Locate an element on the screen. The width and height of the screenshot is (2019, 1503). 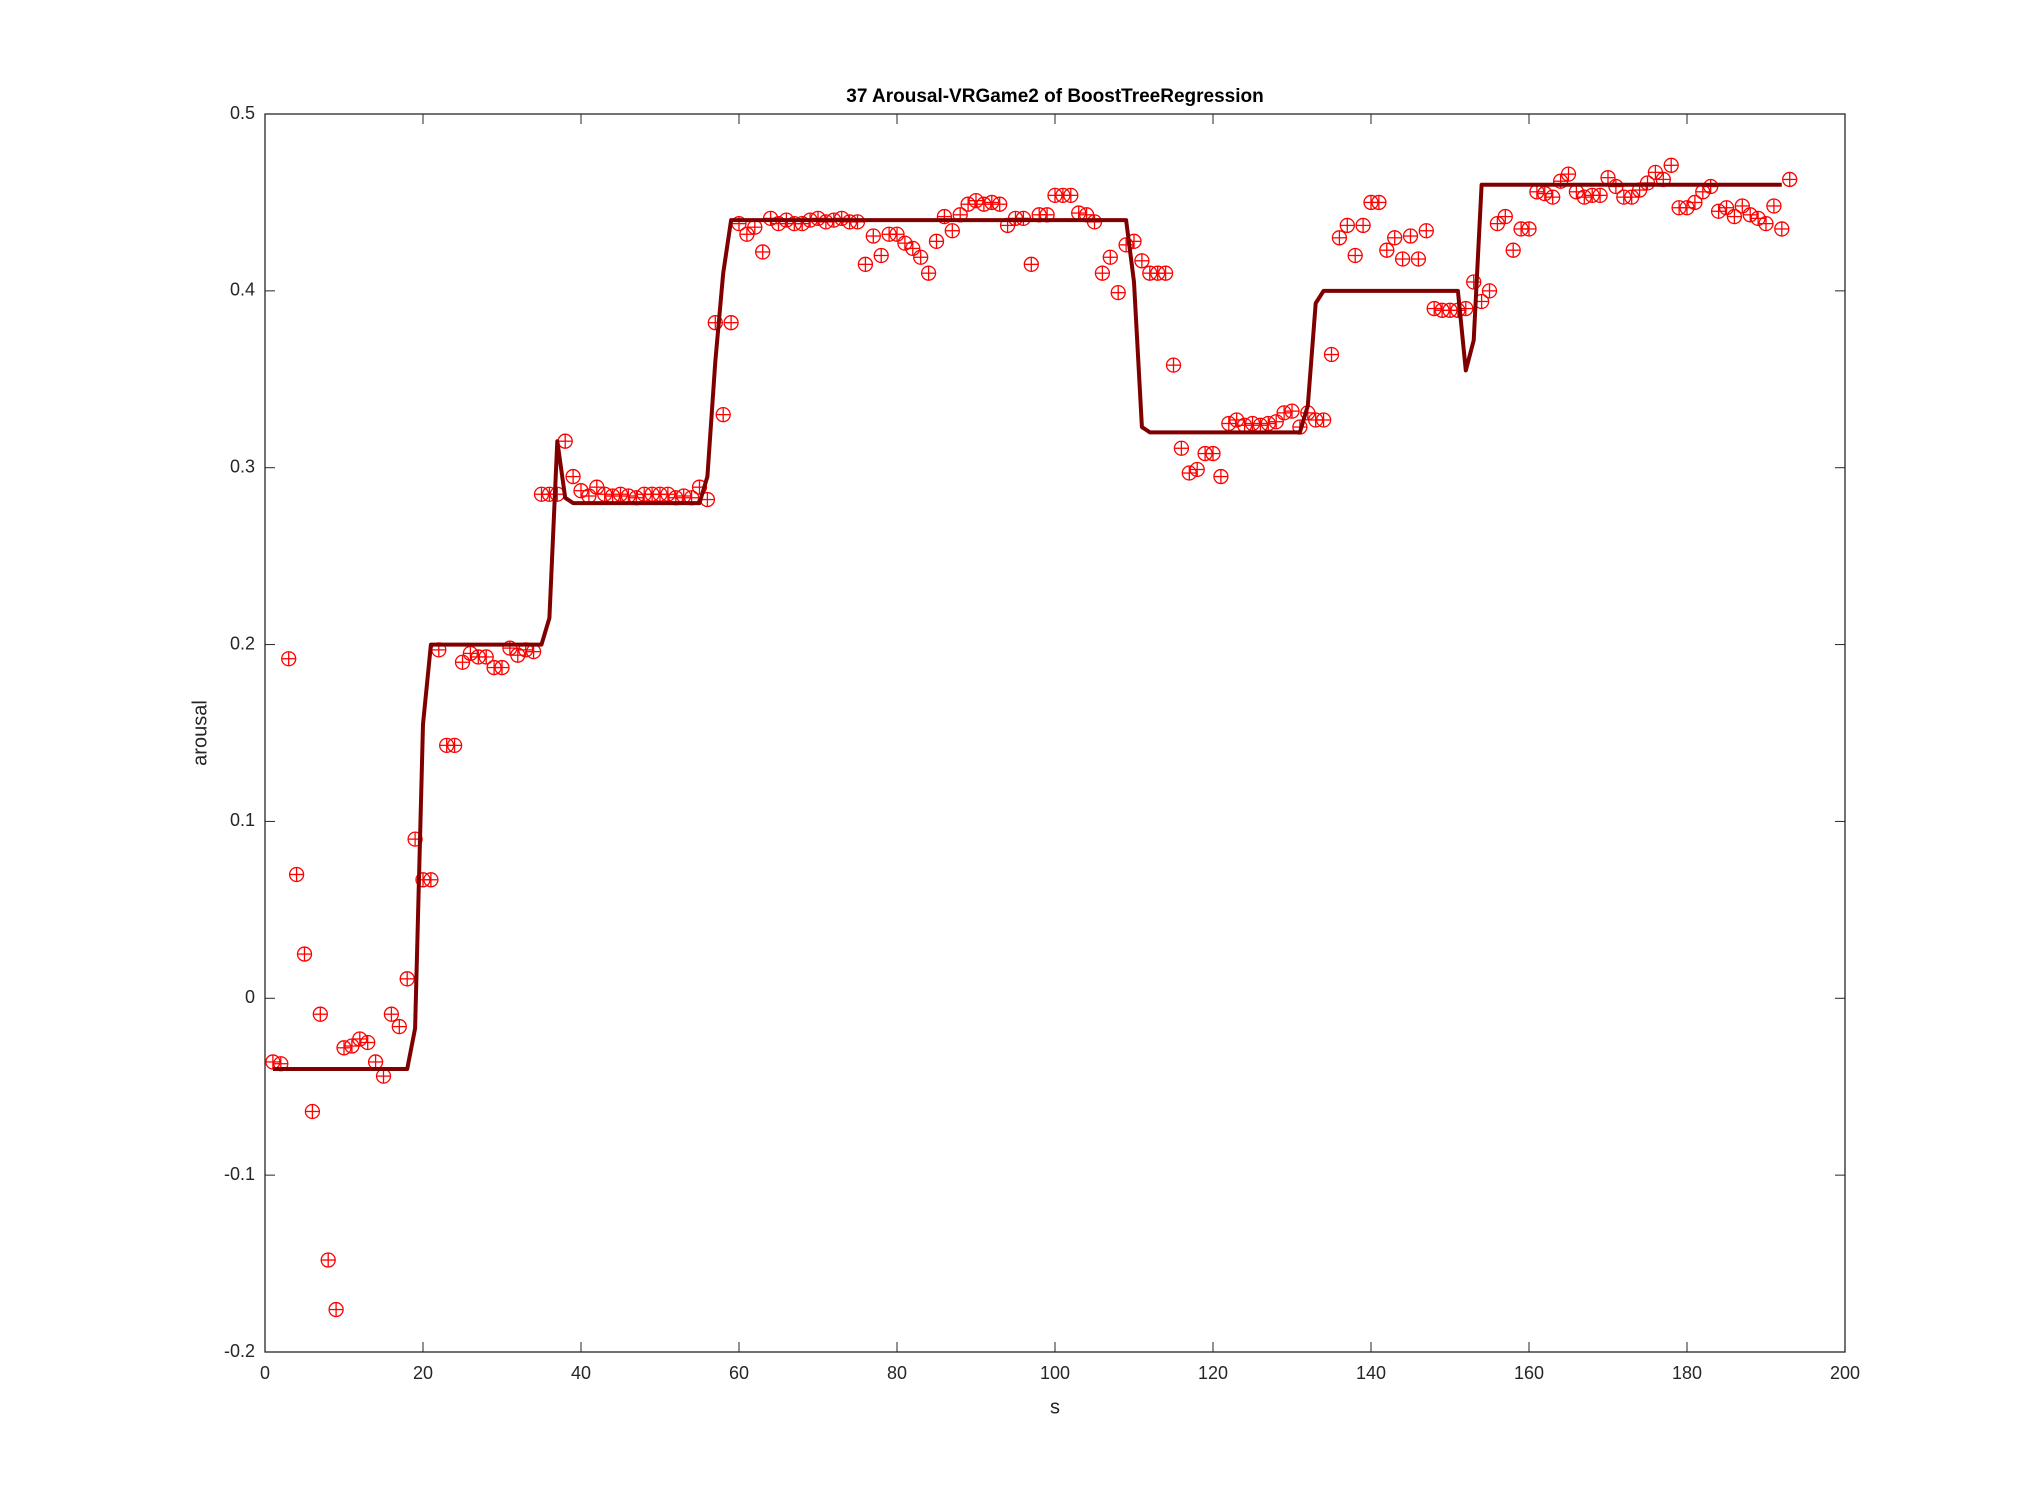
x-tick-label: 160 is located at coordinates (1529, 1373).